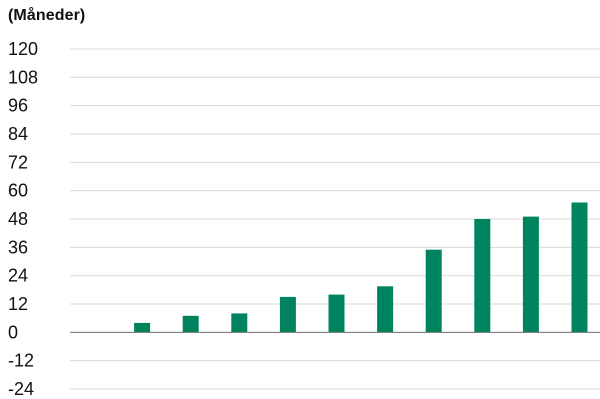 Image resolution: width=600 pixels, height=399 pixels. I want to click on y-tick-label: 108, so click(23, 77).